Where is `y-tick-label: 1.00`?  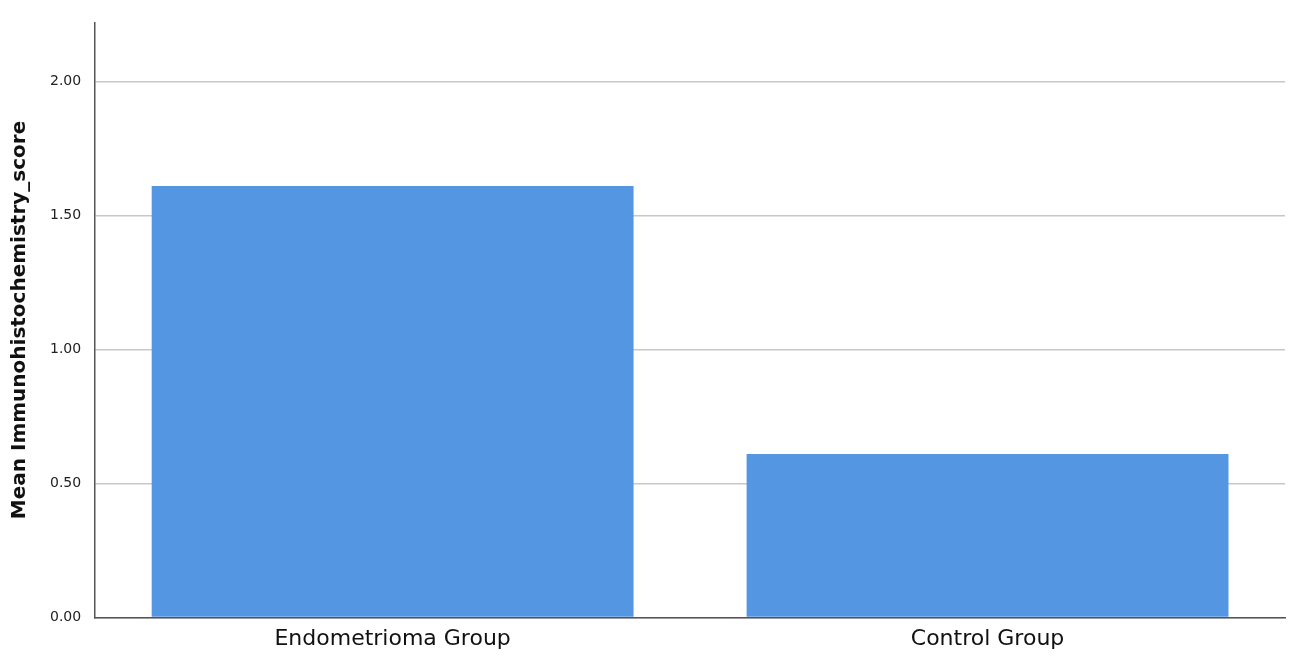
y-tick-label: 1.00 is located at coordinates (66, 348).